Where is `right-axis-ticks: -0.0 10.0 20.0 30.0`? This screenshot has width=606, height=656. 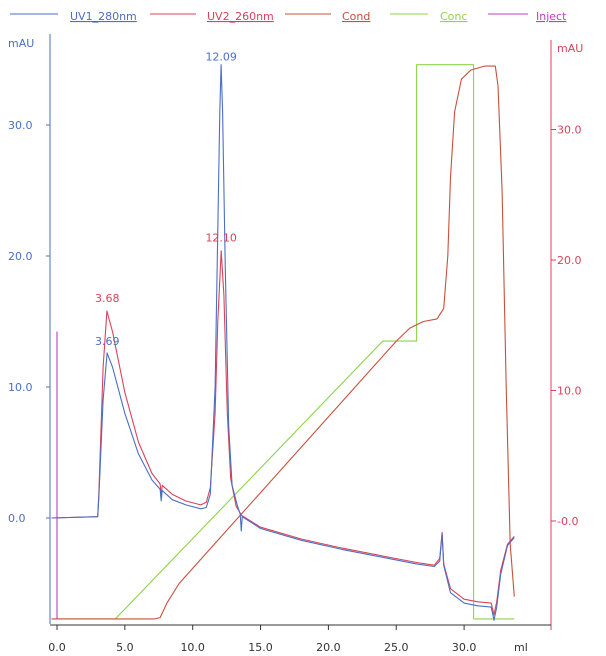 right-axis-ticks: -0.0 10.0 20.0 30.0 is located at coordinates (566, 326).